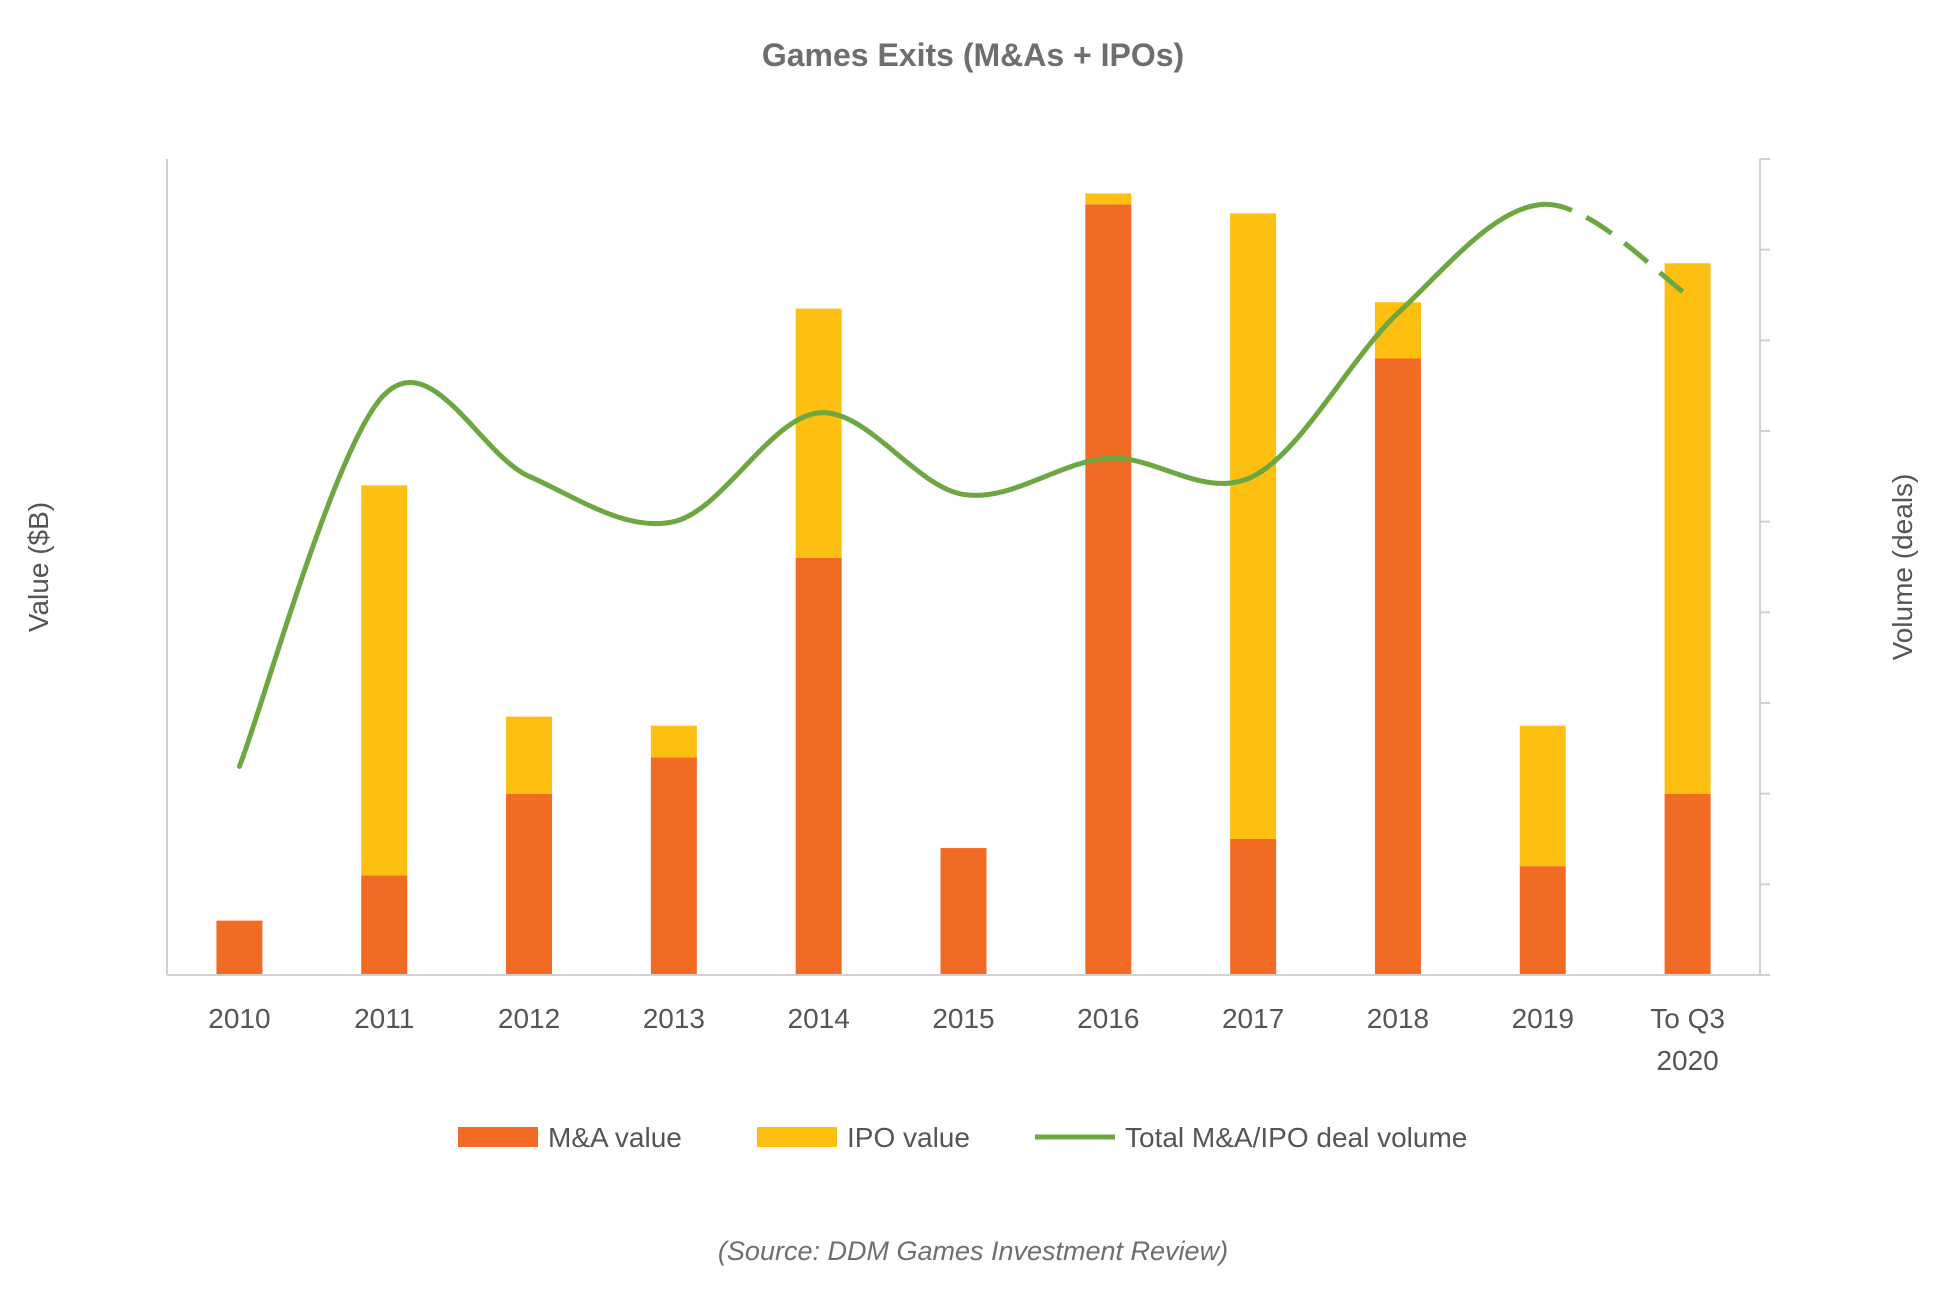  Describe the element at coordinates (963, 1018) in the screenshot. I see `x-tick-label: 2015` at that location.